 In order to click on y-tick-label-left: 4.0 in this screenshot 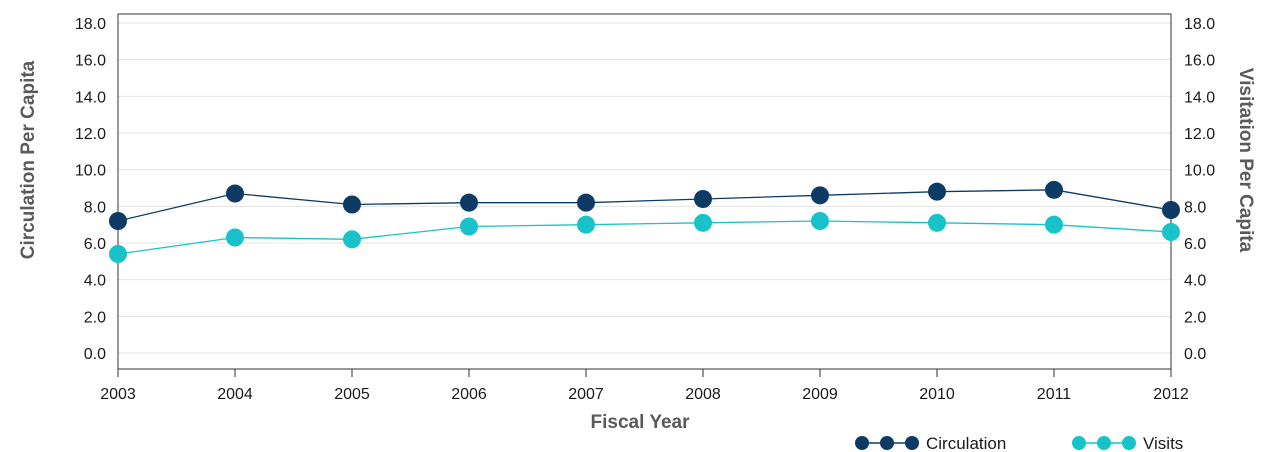, I will do `click(95, 281)`.